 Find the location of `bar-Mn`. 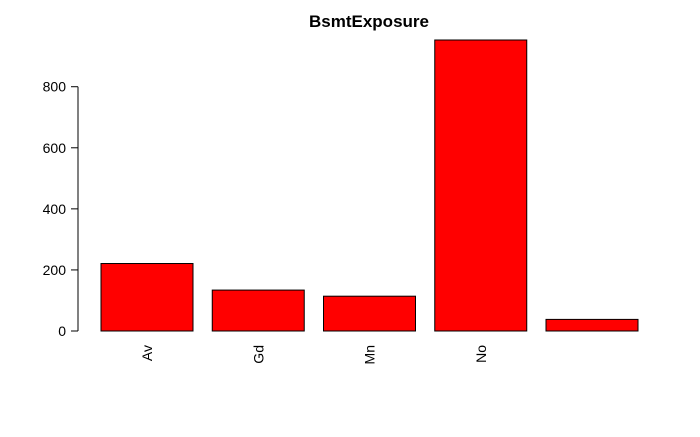

bar-Mn is located at coordinates (369, 313).